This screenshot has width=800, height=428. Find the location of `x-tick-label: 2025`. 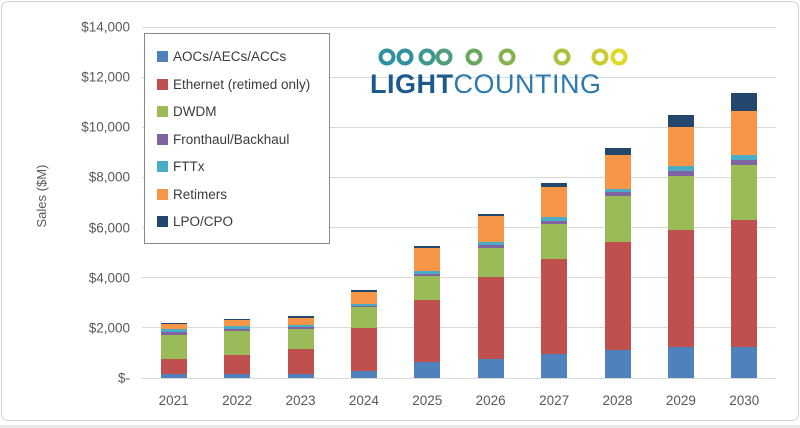

x-tick-label: 2025 is located at coordinates (427, 400).